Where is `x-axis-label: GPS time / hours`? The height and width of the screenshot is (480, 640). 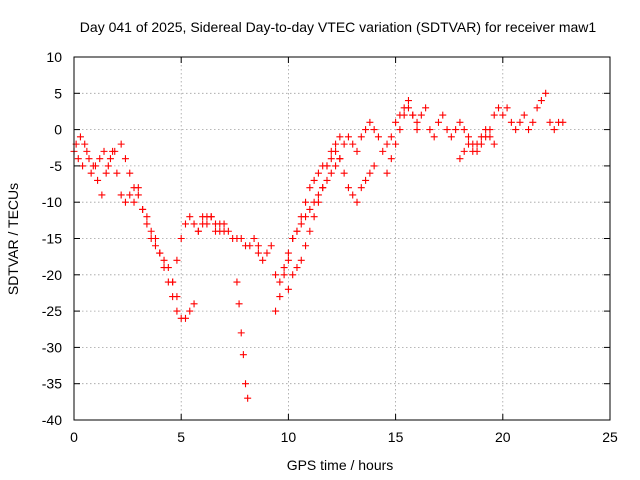 x-axis-label: GPS time / hours is located at coordinates (340, 465).